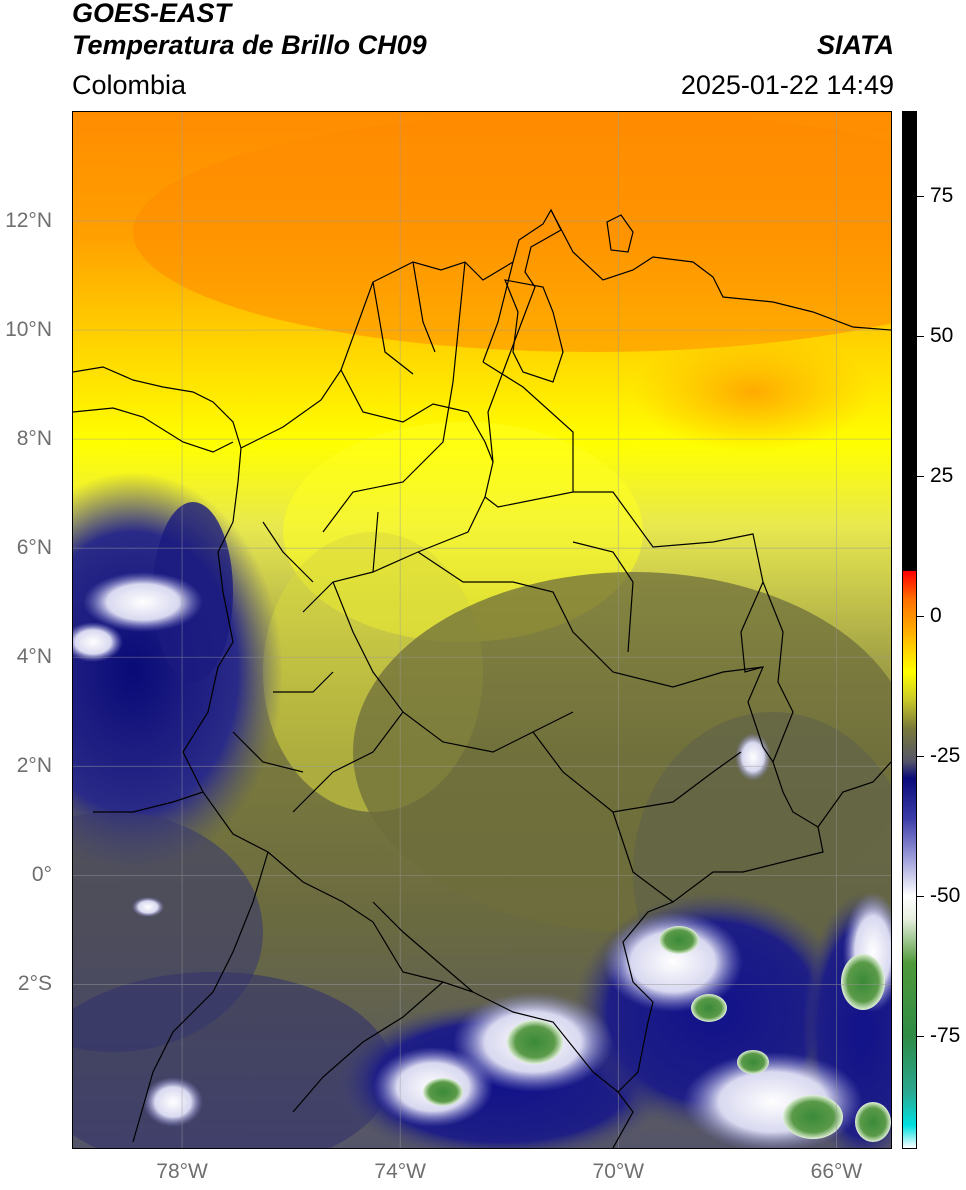 This screenshot has height=1190, width=966. Describe the element at coordinates (826, 704) in the screenshot. I see `venezuela-brazil-border` at that location.